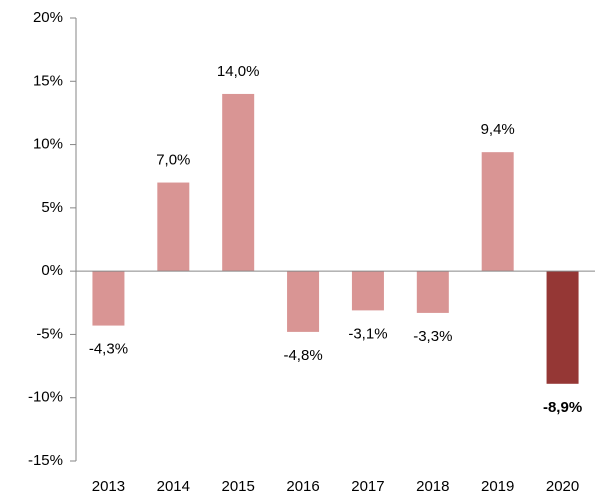 The width and height of the screenshot is (596, 498). Describe the element at coordinates (432, 486) in the screenshot. I see `x-tick-label: 2018` at that location.